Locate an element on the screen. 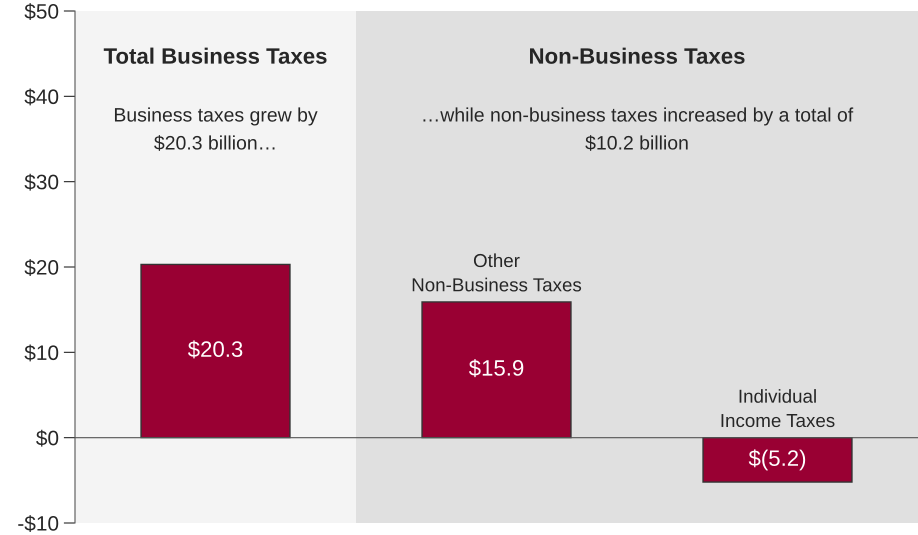 This screenshot has width=918, height=535. y-tick-label: $10 is located at coordinates (41, 353).